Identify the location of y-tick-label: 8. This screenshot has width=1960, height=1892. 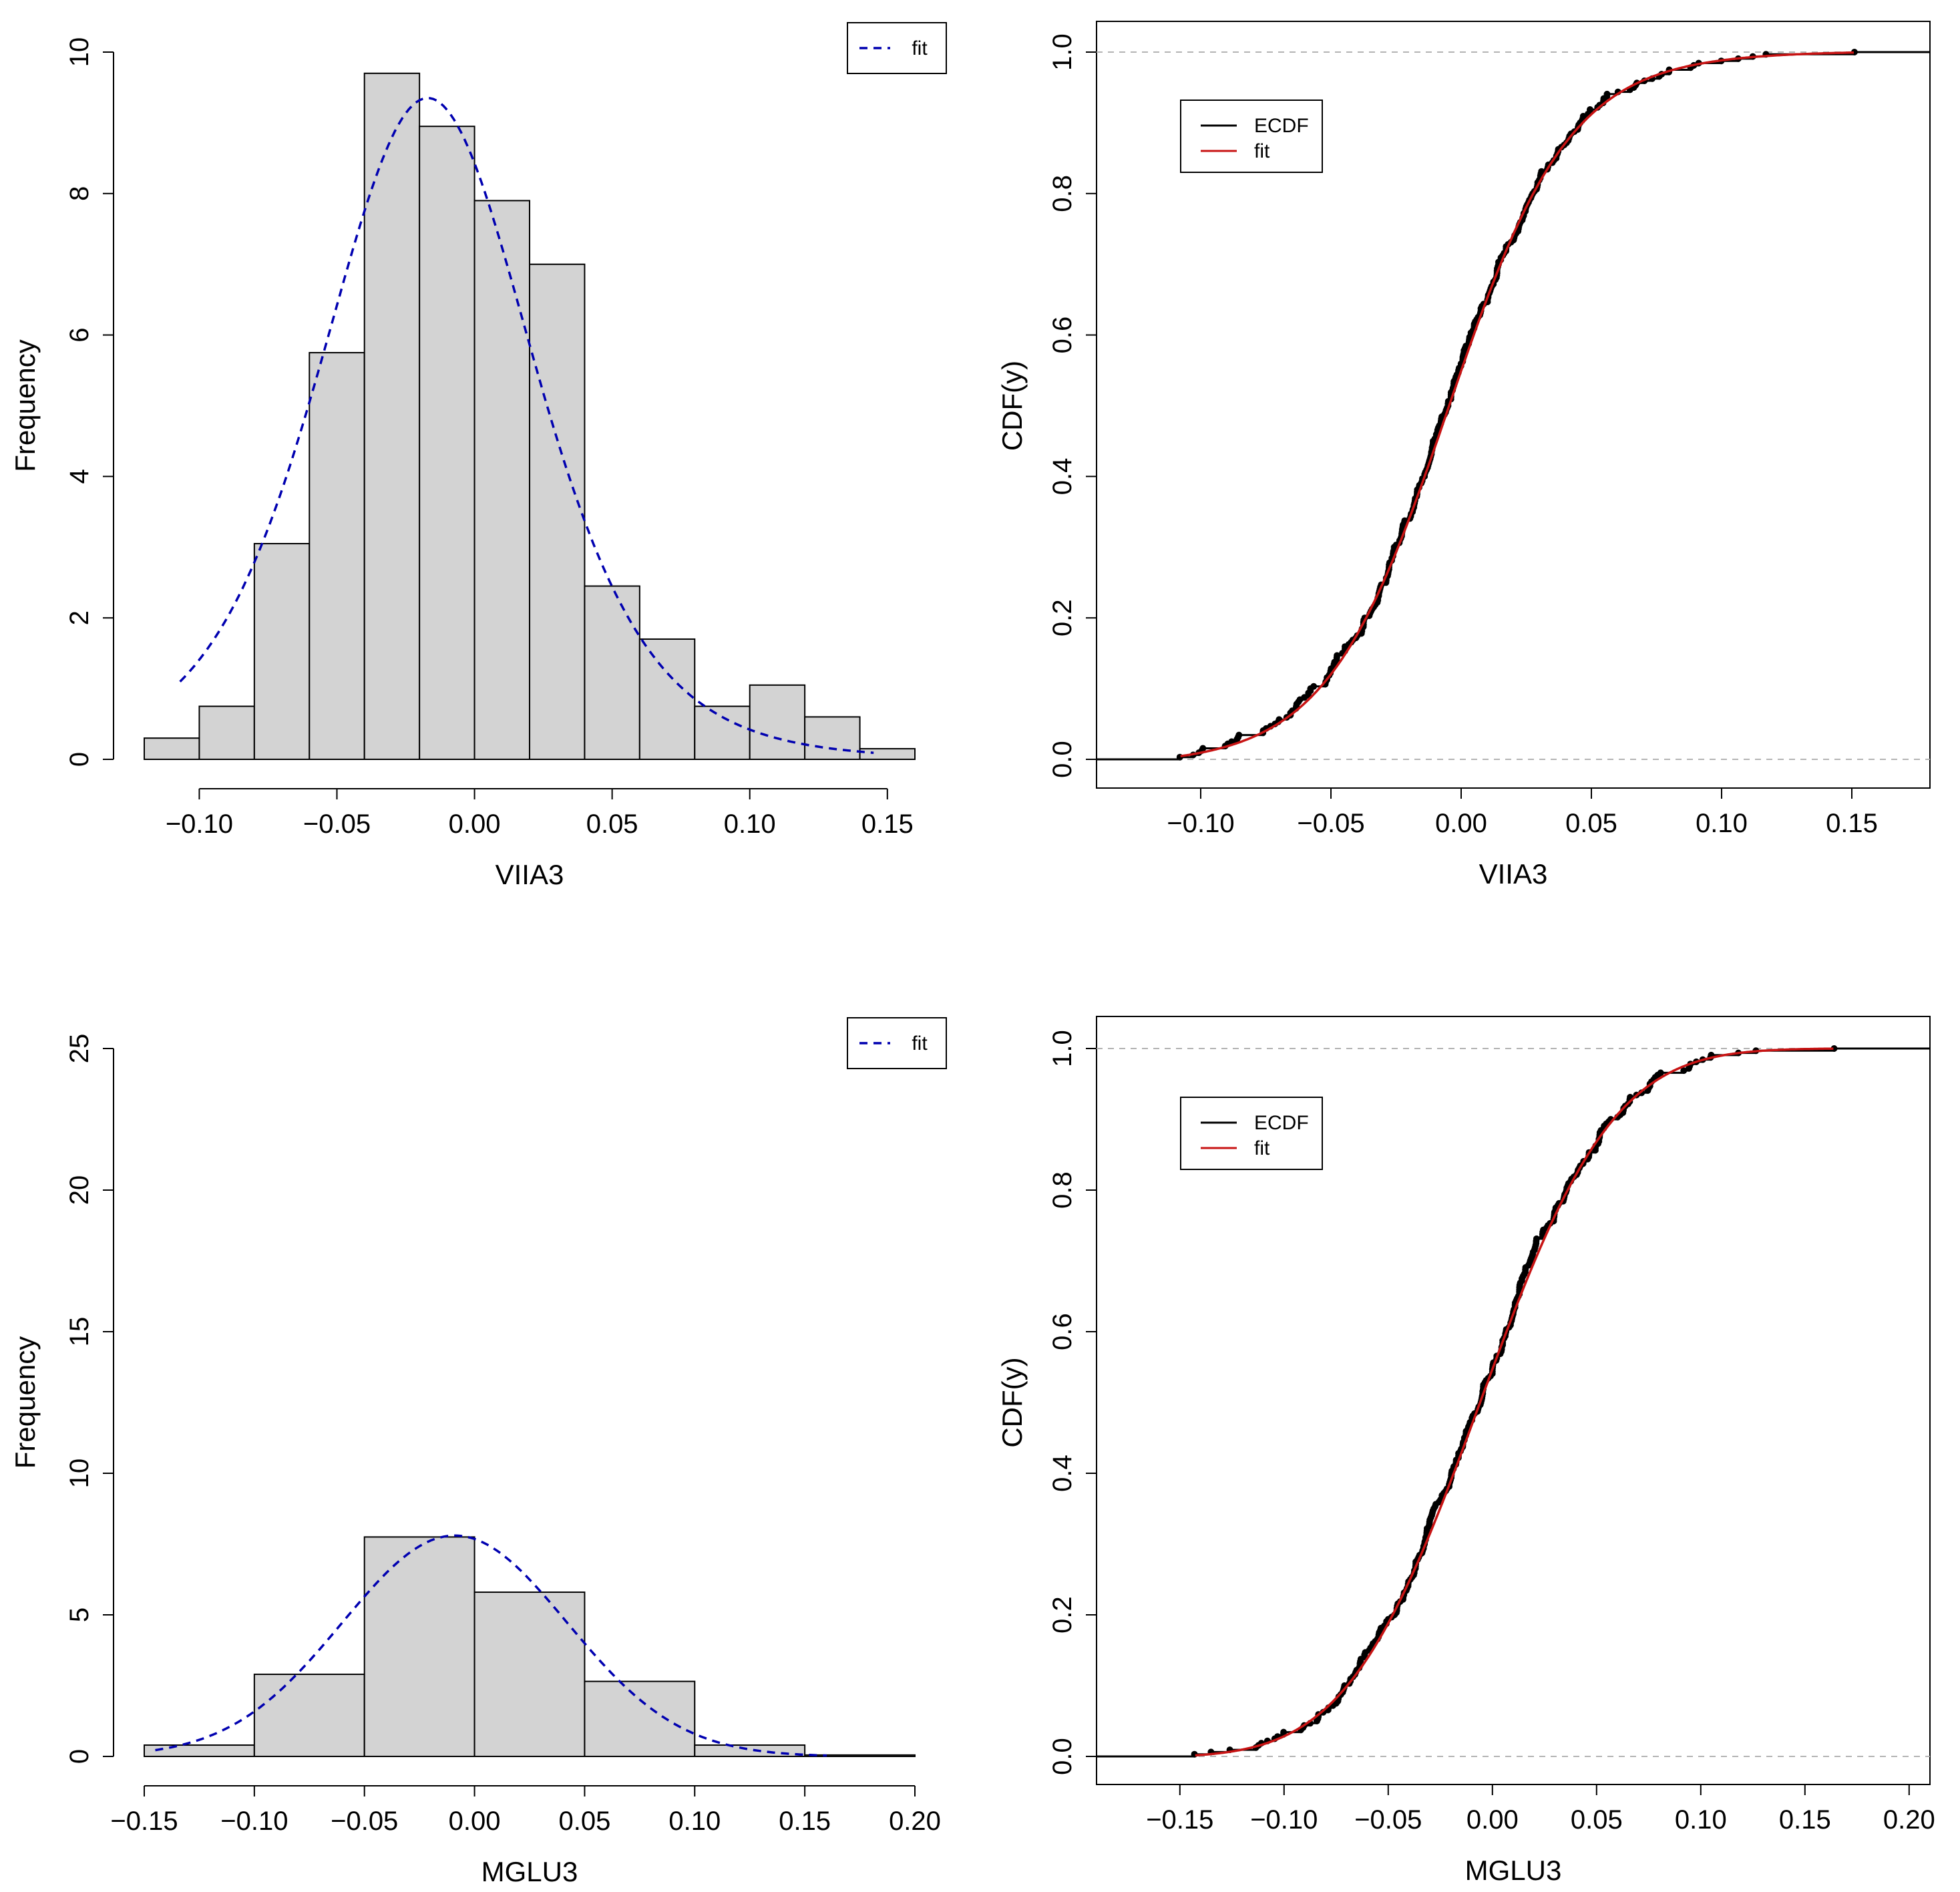
(79, 194).